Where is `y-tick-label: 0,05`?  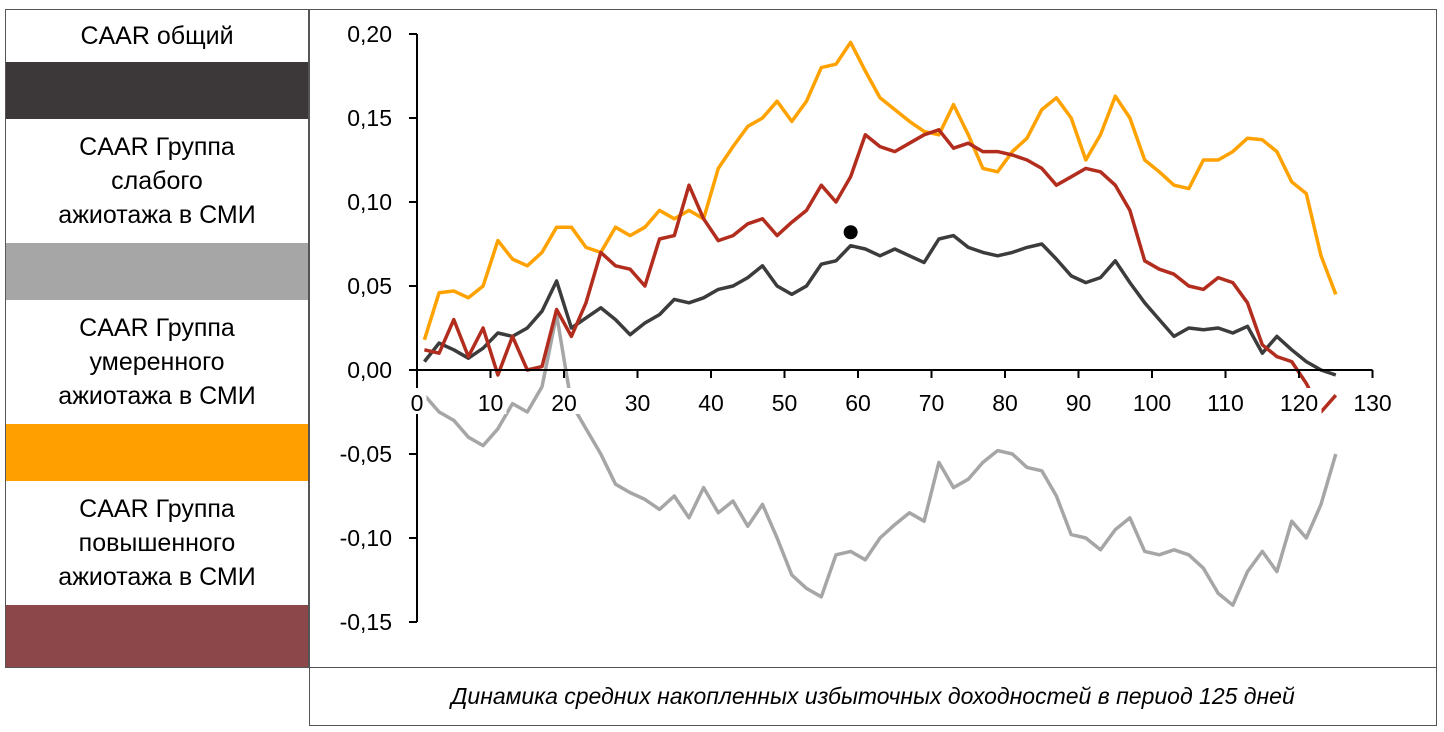
y-tick-label: 0,05 is located at coordinates (369, 286).